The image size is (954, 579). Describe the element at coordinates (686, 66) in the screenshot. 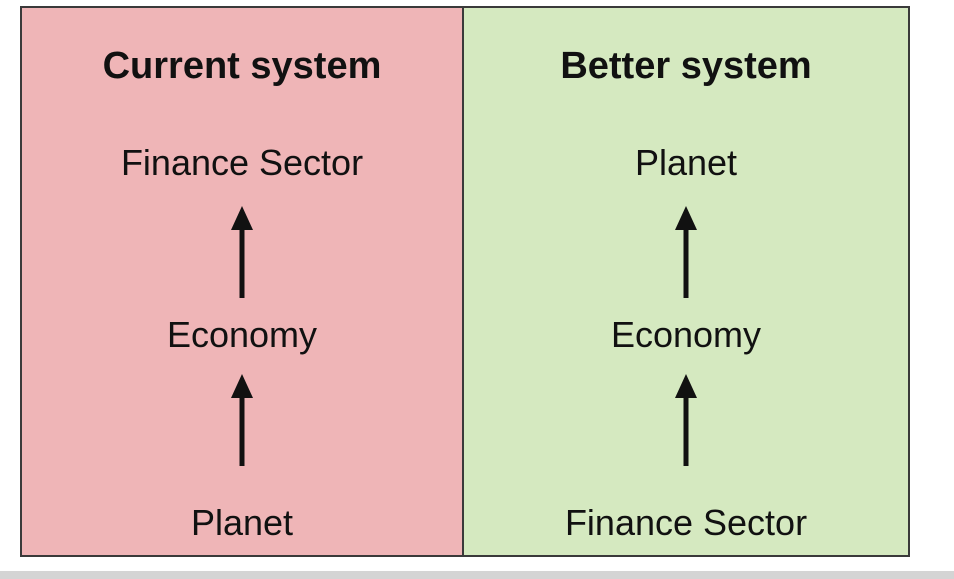

I see `better-system-title: Better system` at that location.